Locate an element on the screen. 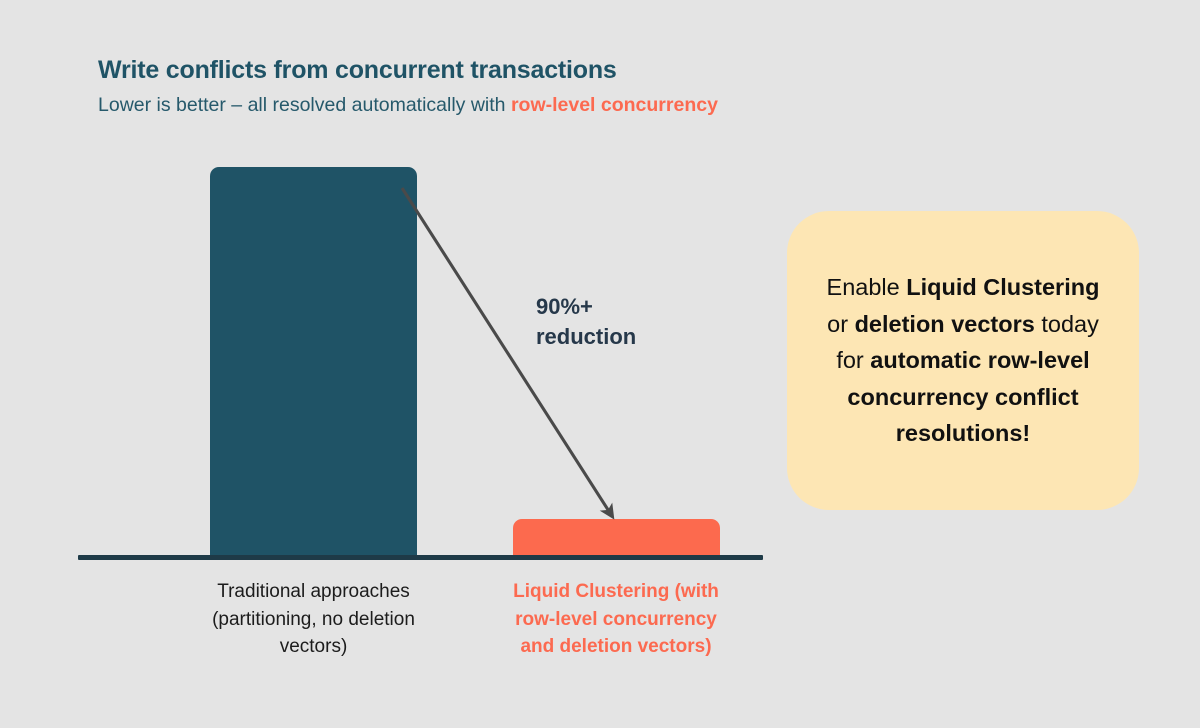 The width and height of the screenshot is (1200, 728). callout-segment-2: or is located at coordinates (841, 323).